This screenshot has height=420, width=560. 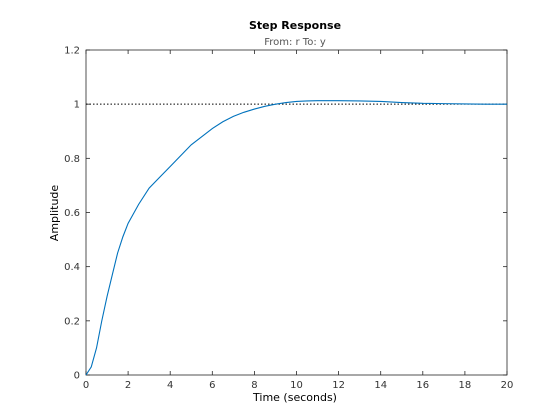 What do you see at coordinates (465, 385) in the screenshot?
I see `x-tick-label: 18` at bounding box center [465, 385].